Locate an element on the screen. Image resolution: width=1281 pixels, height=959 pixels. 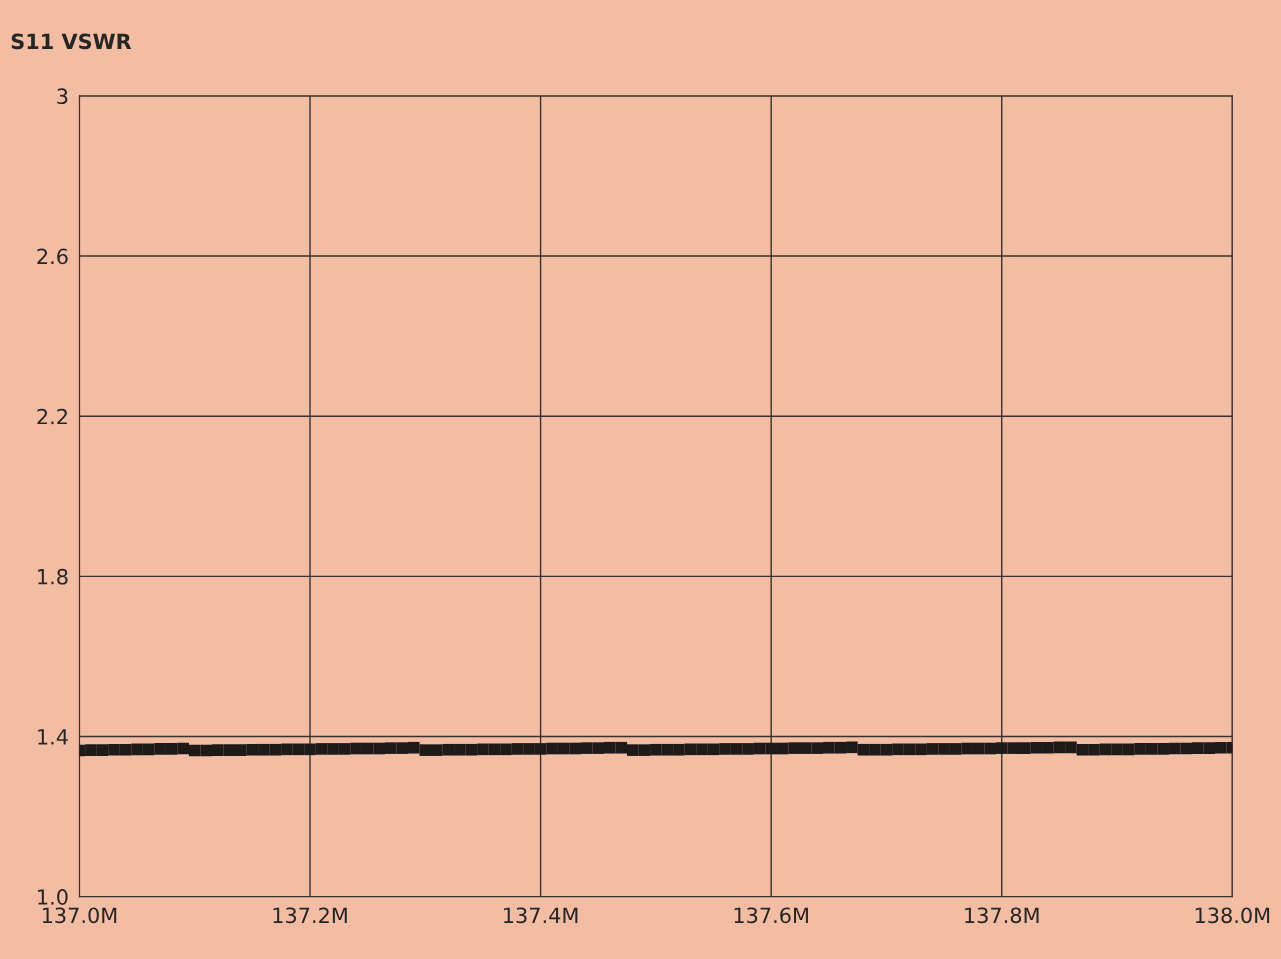
x-tick-label: 137.4M is located at coordinates (541, 915).